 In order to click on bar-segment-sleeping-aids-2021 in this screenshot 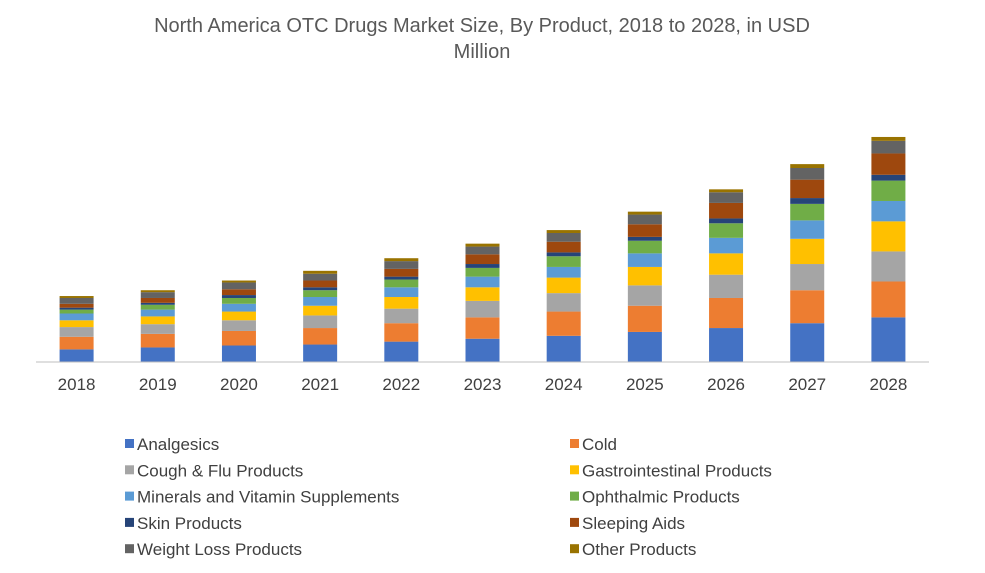, I will do `click(320, 284)`.